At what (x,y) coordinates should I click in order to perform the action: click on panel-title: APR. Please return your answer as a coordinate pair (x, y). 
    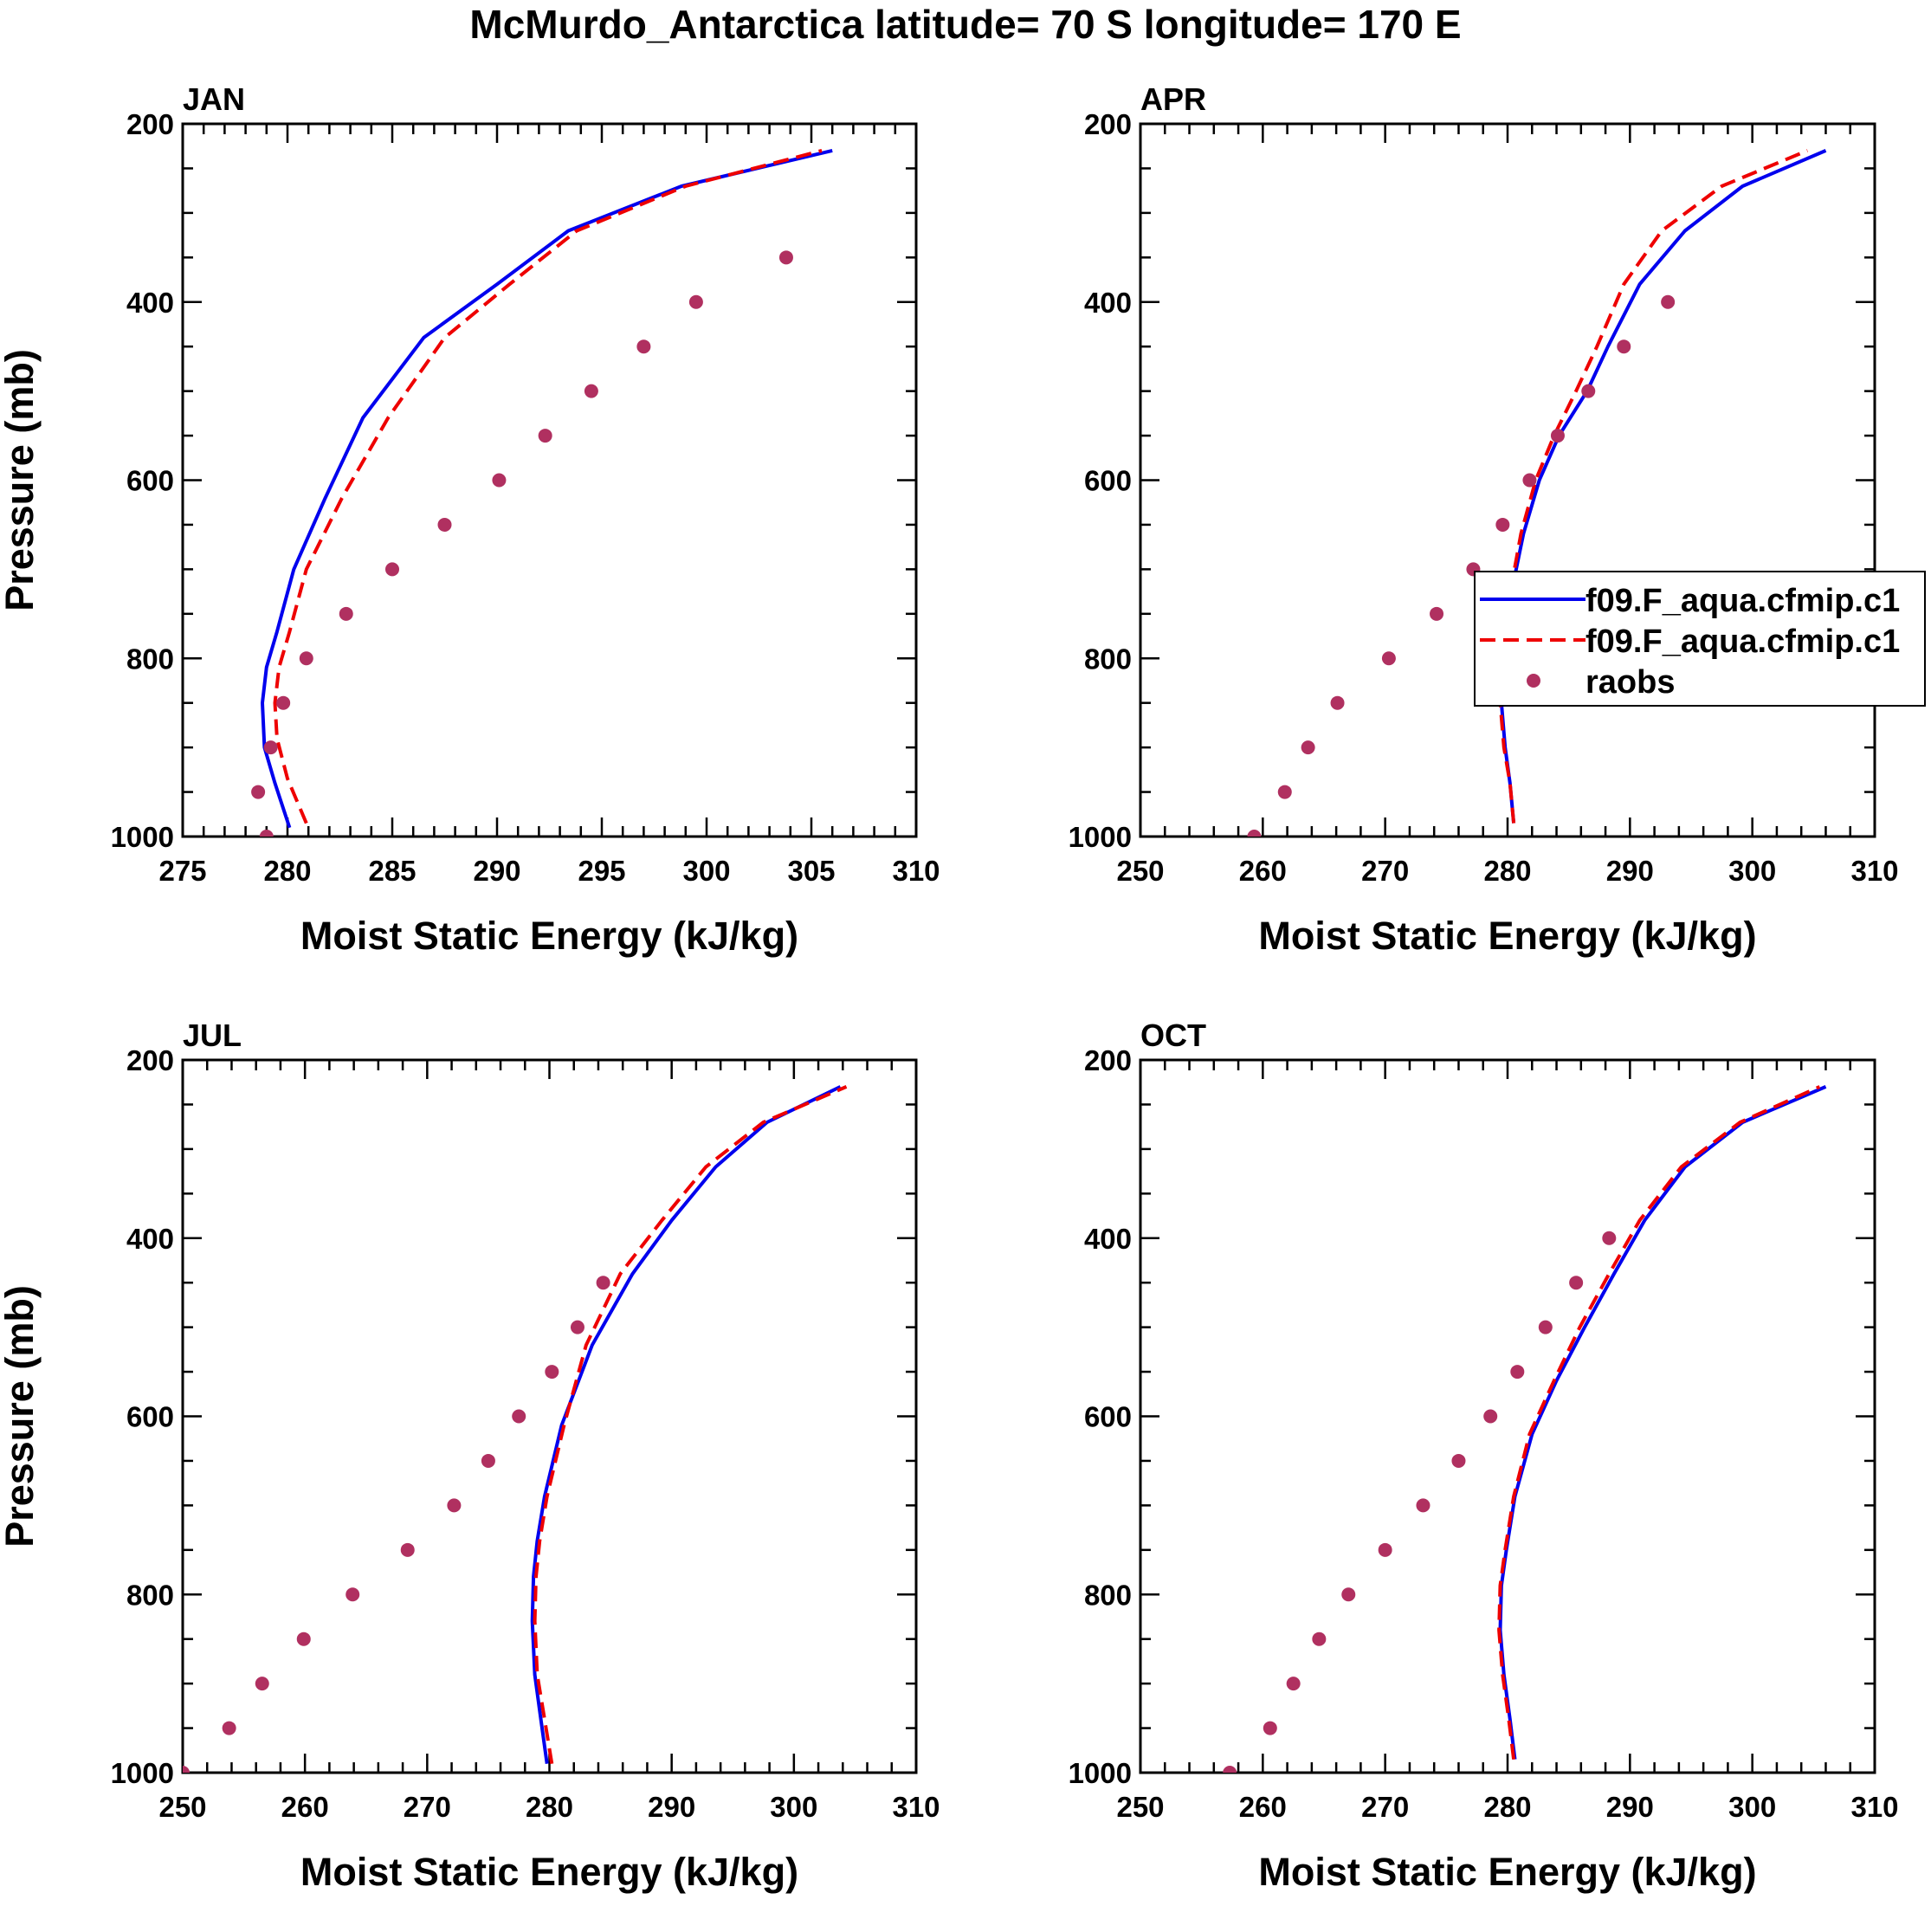
    Looking at the image, I should click on (1173, 99).